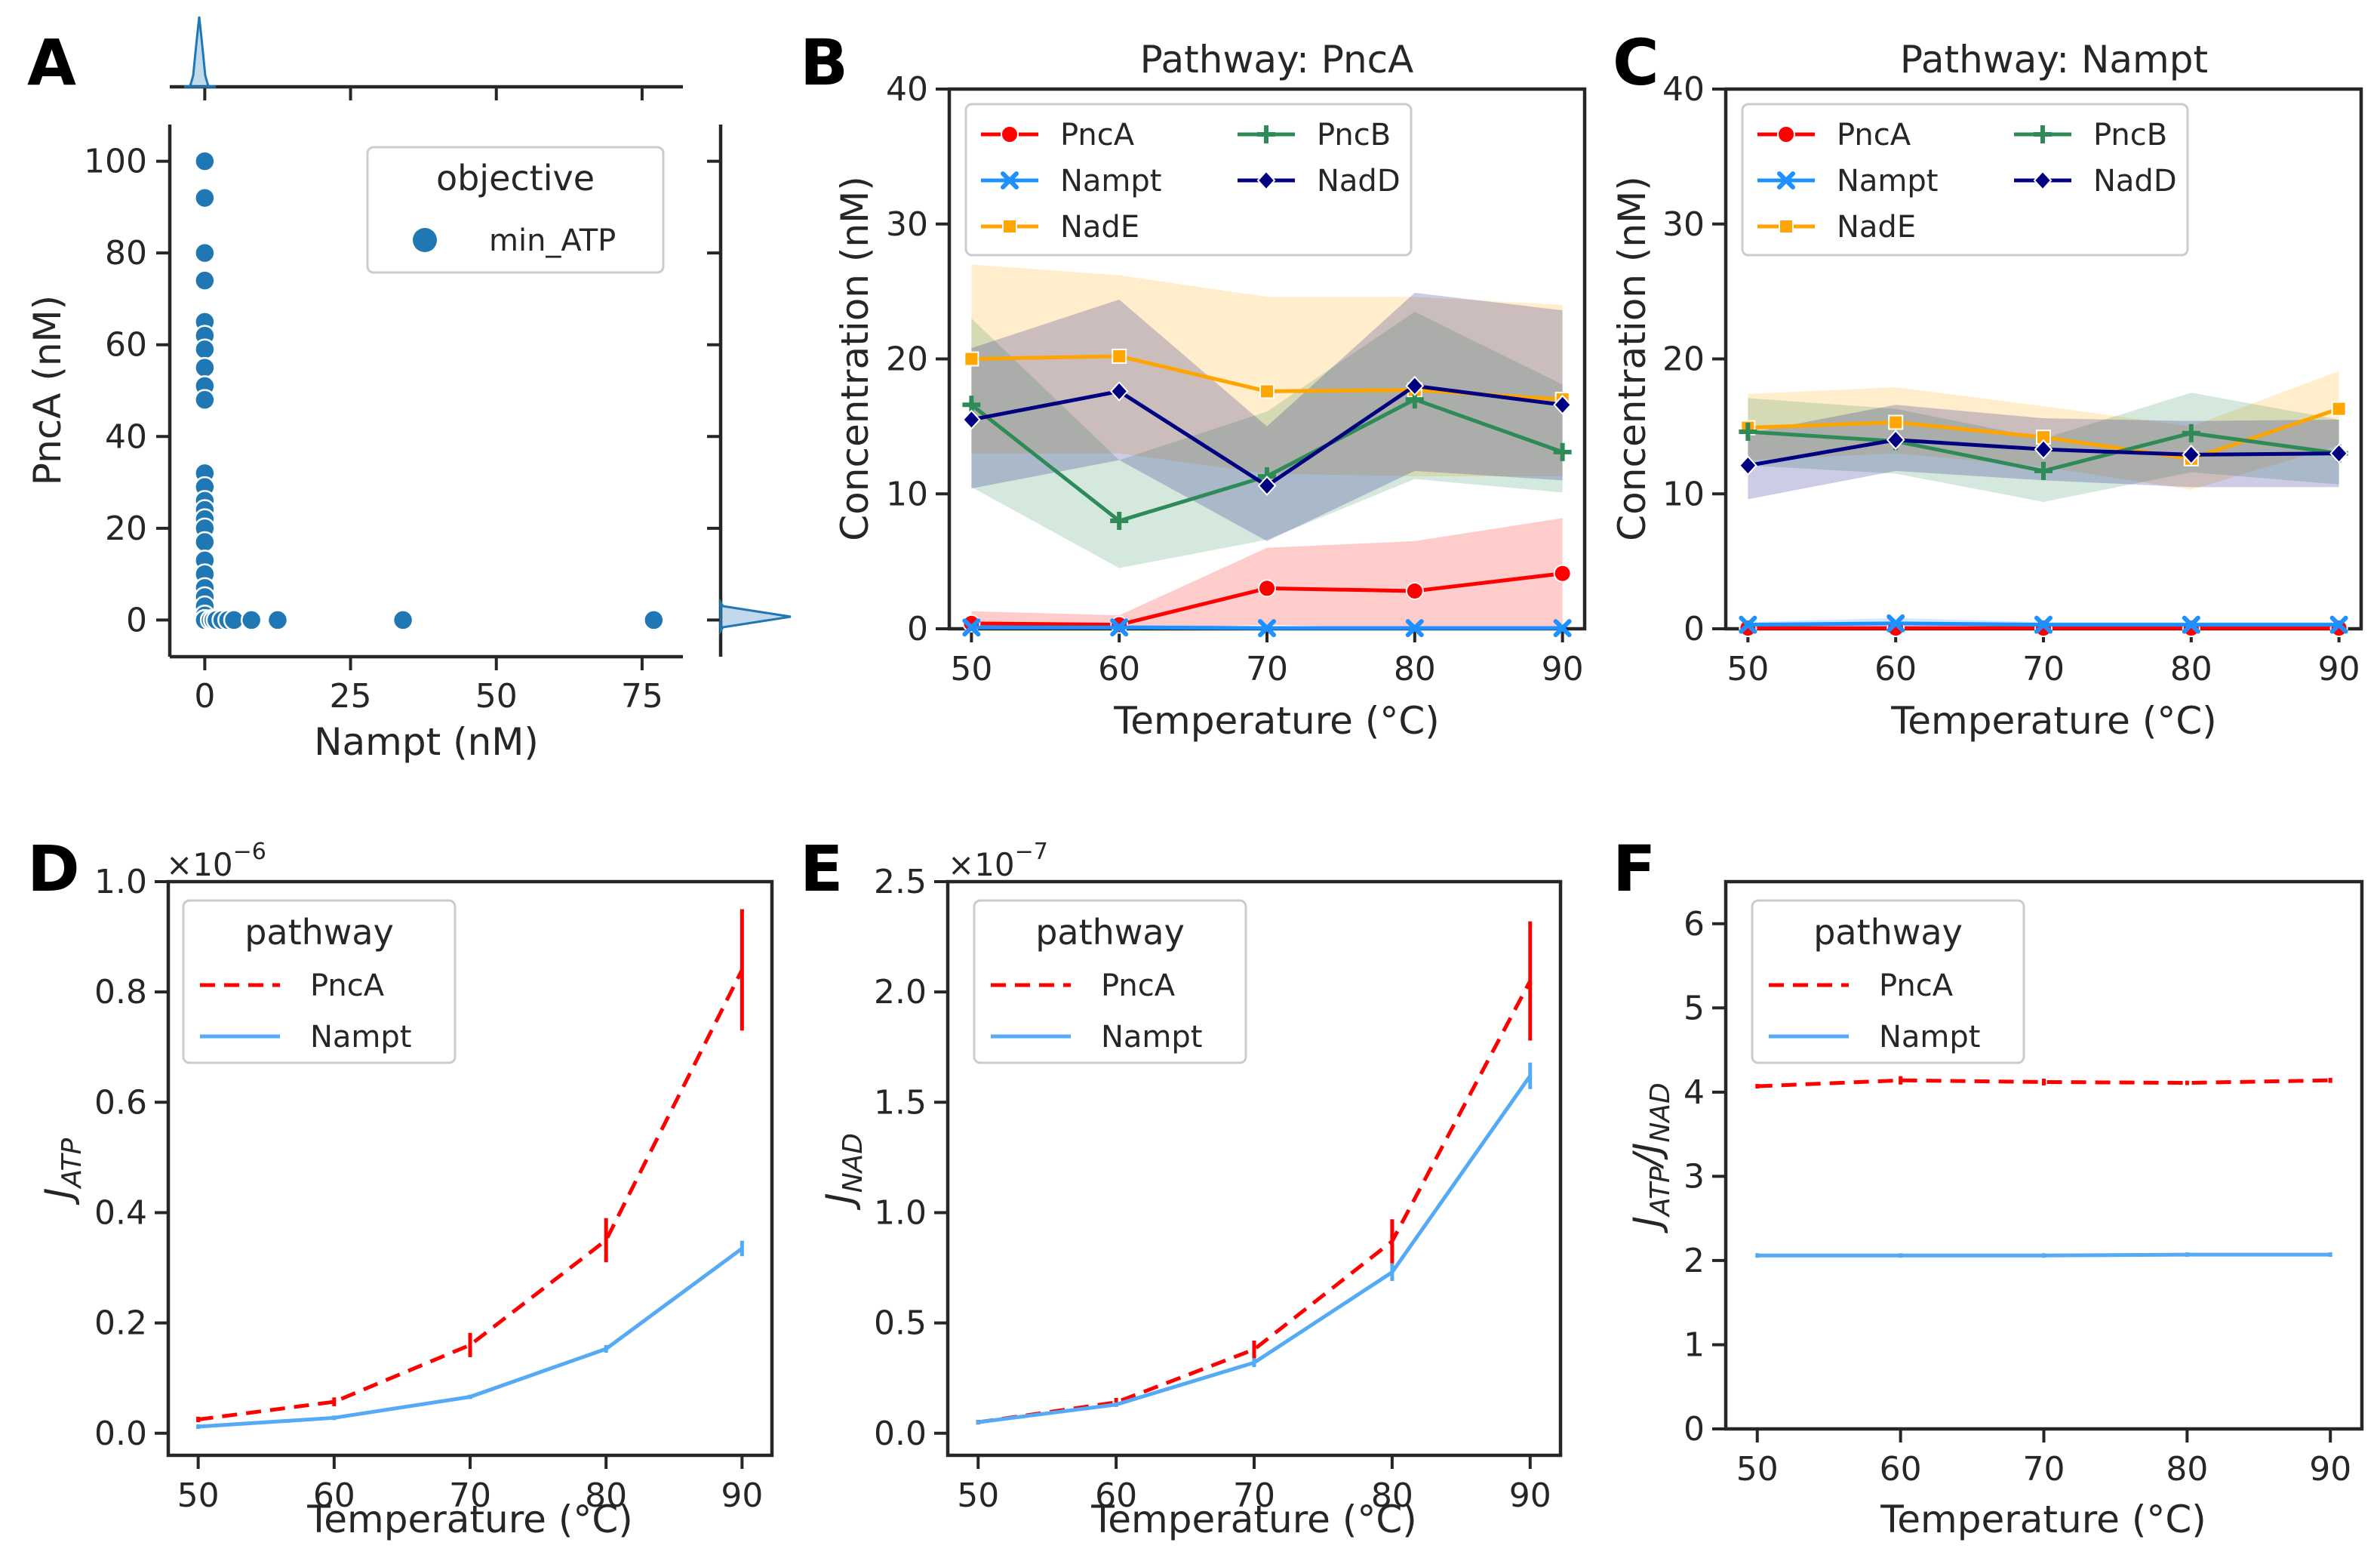 Image resolution: width=2380 pixels, height=1561 pixels. I want to click on legend-label: Nampt, so click(1929, 1037).